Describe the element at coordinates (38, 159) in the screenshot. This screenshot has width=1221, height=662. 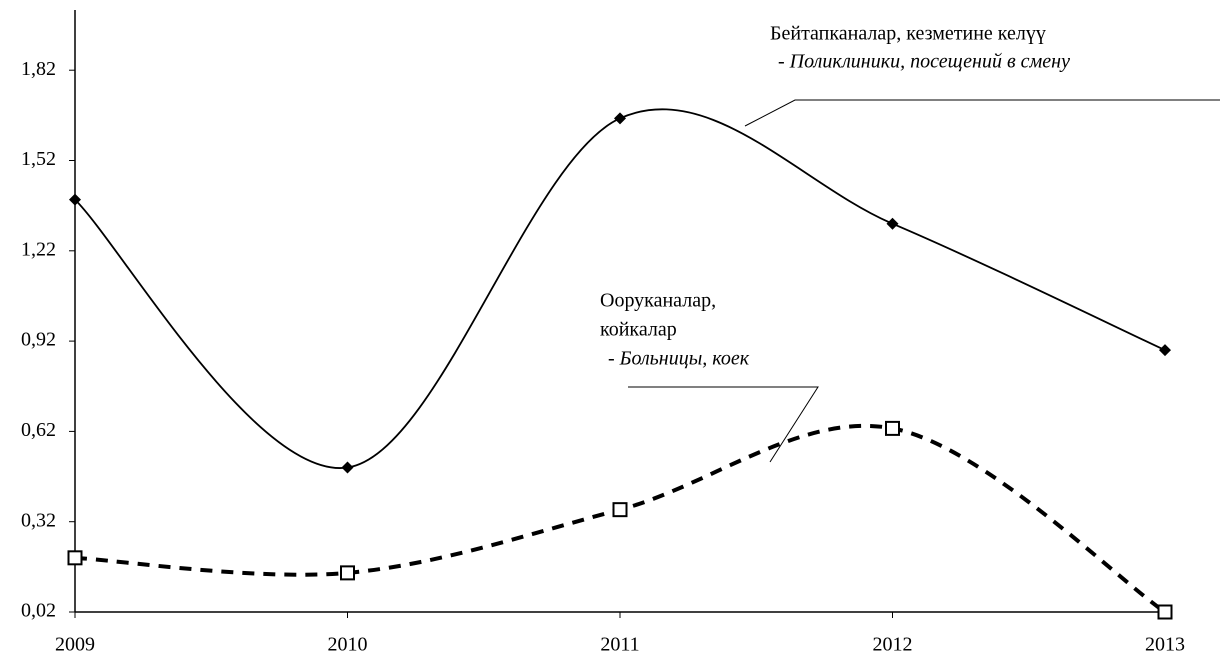
I see `y-tick-label: 1,52` at that location.